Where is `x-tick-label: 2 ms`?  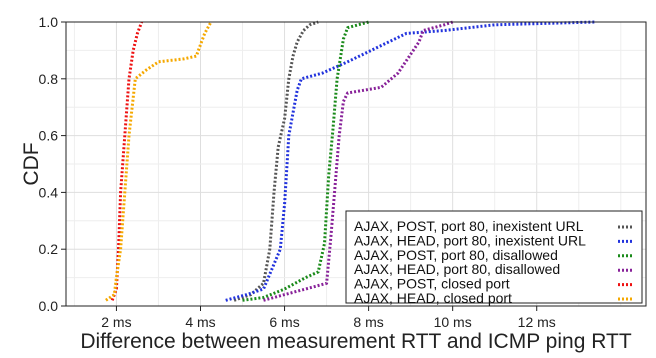
x-tick-label: 2 ms is located at coordinates (116, 322).